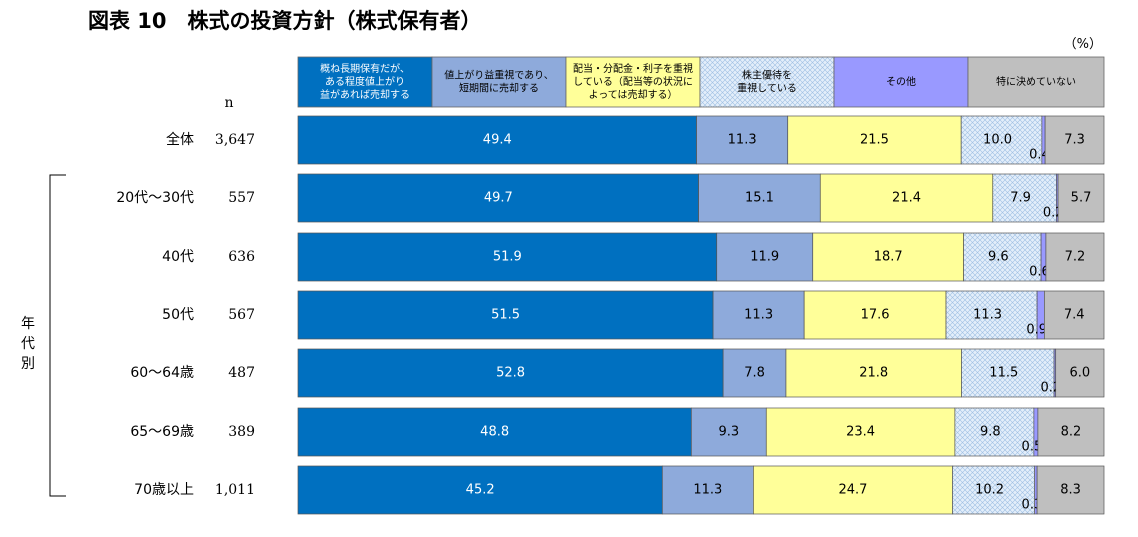 This screenshot has height=537, width=1138. I want to click on category-label: 全体, so click(180, 139).